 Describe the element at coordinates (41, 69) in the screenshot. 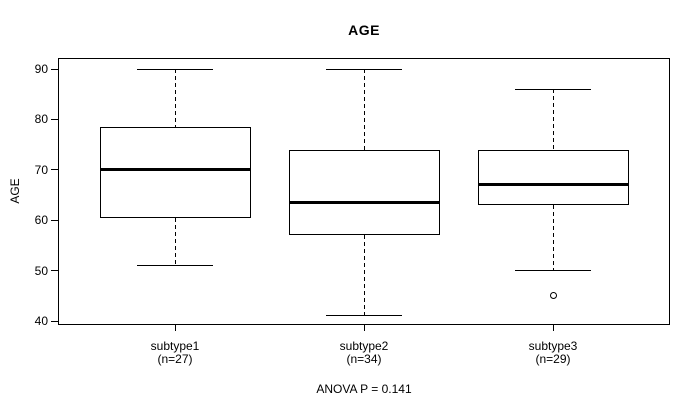

I see `y-tick-label: 90` at that location.